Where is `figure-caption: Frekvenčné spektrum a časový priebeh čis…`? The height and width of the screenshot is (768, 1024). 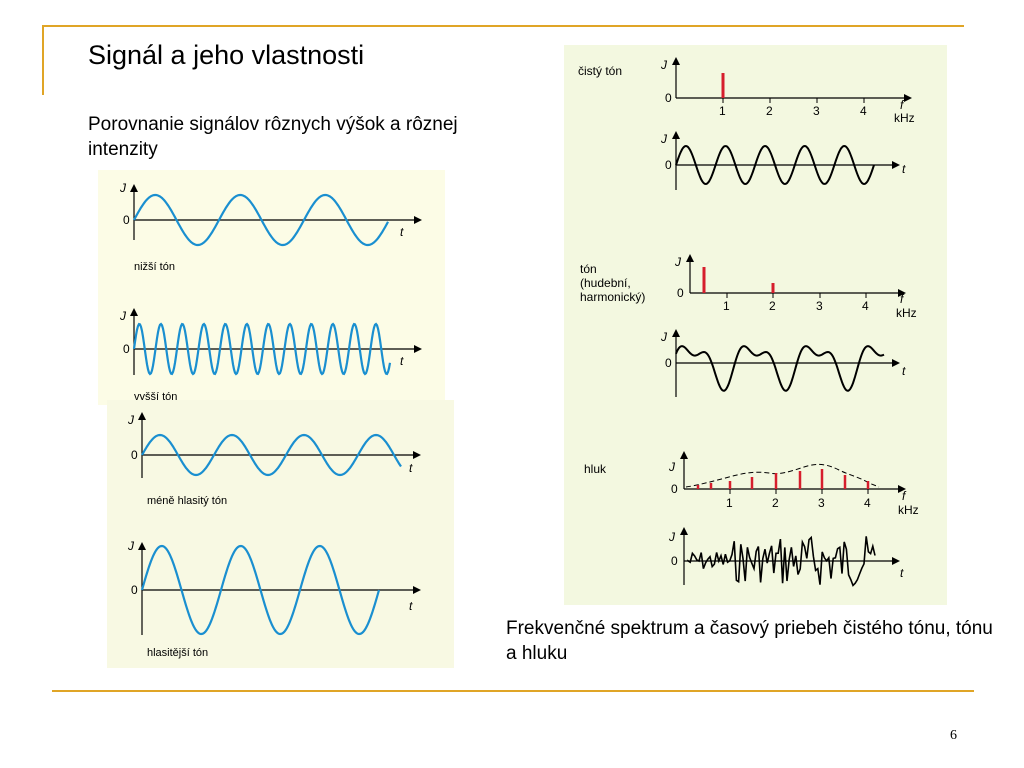 figure-caption: Frekvenčné spektrum a časový priebeh čis… is located at coordinates (749, 641).